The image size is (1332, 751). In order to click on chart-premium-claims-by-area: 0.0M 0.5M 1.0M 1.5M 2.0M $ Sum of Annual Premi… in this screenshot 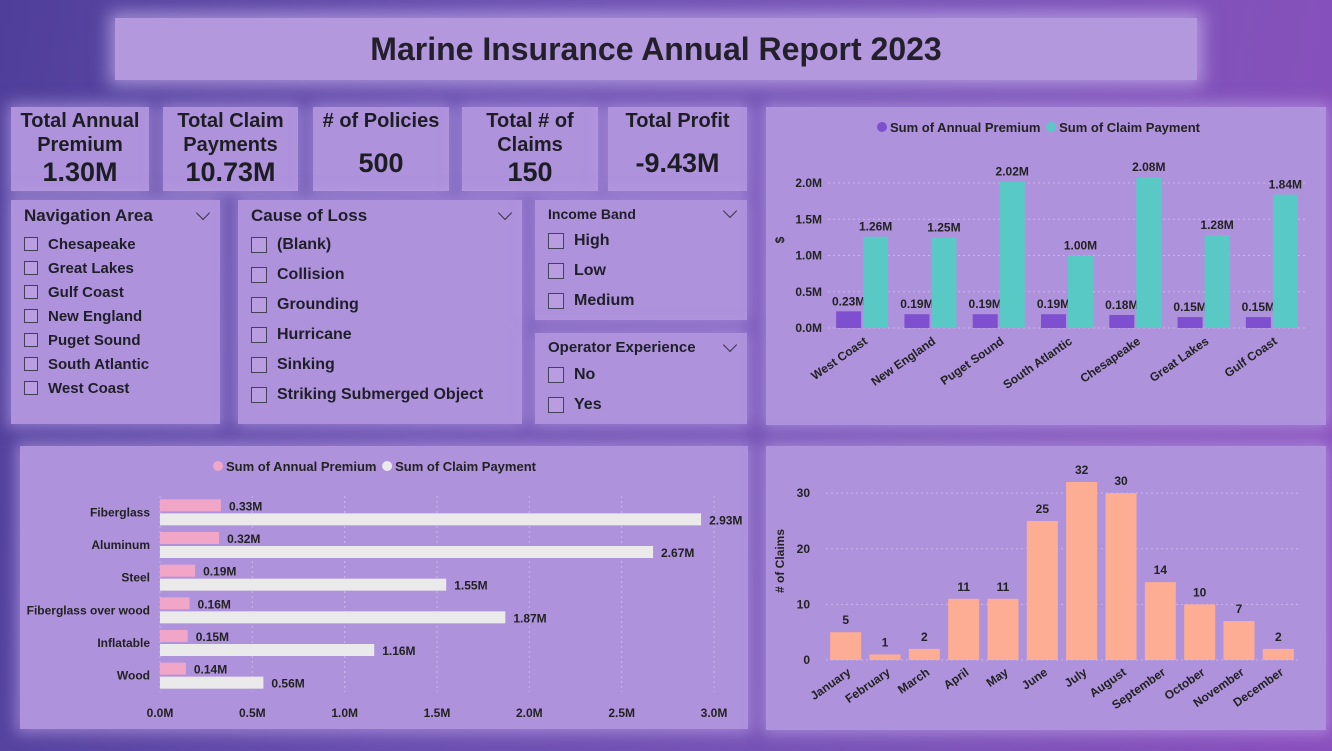, I will do `click(1039, 256)`.